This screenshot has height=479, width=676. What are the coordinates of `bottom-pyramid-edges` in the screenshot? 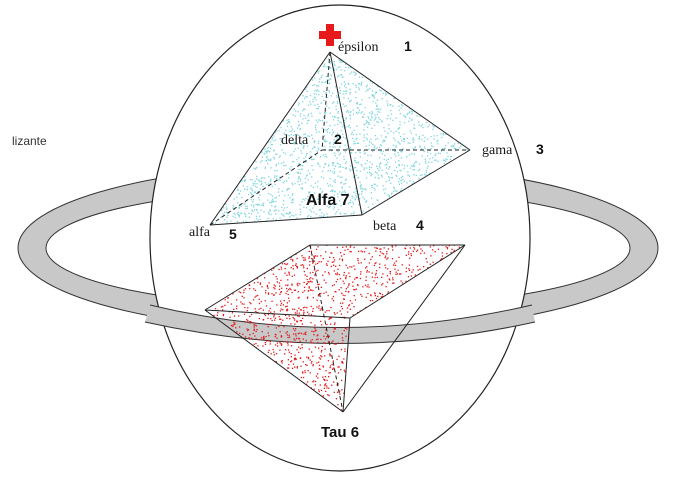 It's located at (335, 328).